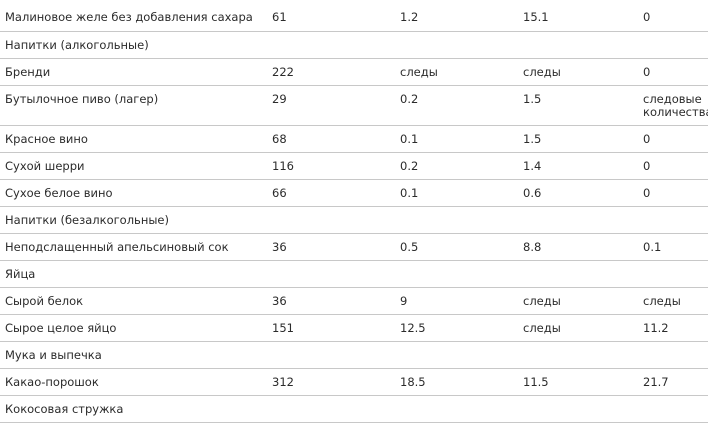 This screenshot has height=423, width=708. Describe the element at coordinates (456, 301) in the screenshot. I see `value-cell: 9` at that location.